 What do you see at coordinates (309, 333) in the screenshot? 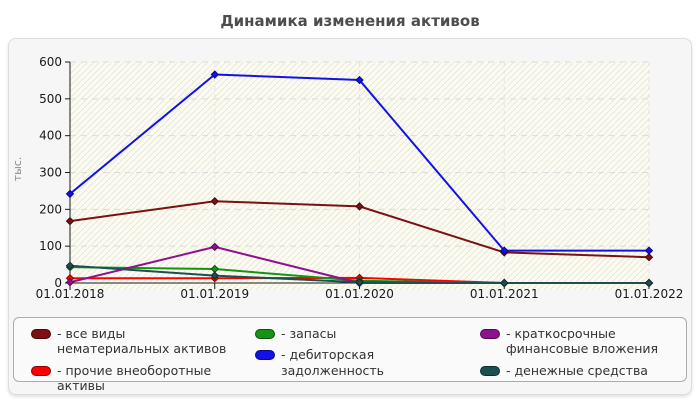
I see `legend-item-label: - запасы` at bounding box center [309, 333].